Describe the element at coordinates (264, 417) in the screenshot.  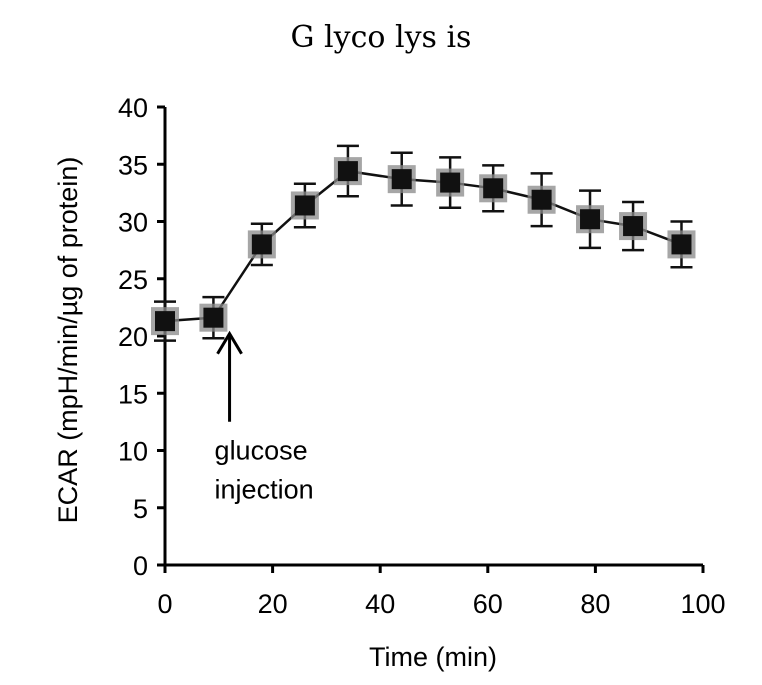
I see `annotation: glucose injection` at that location.